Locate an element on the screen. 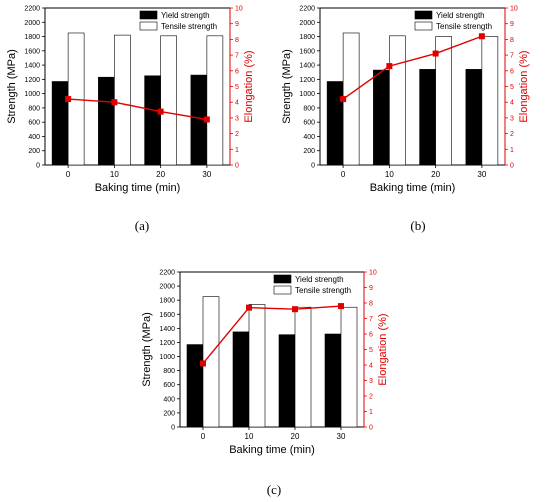  left-tick-label: 2000 is located at coordinates (307, 23).